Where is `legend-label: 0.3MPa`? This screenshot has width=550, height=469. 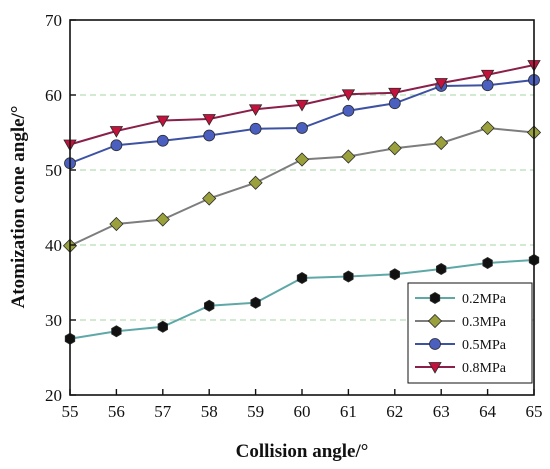
legend-label: 0.3MPa is located at coordinates (484, 322).